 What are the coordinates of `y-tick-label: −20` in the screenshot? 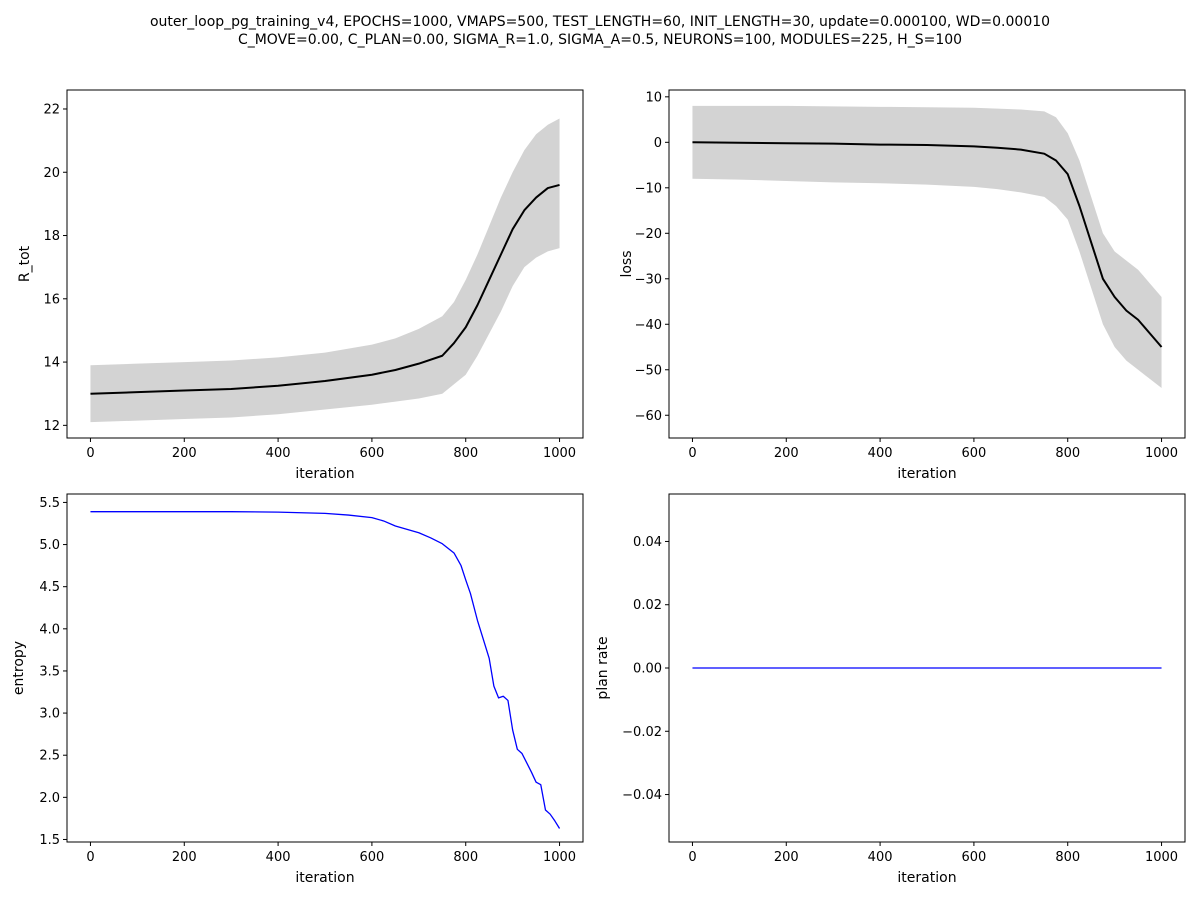 It's located at (648, 234).